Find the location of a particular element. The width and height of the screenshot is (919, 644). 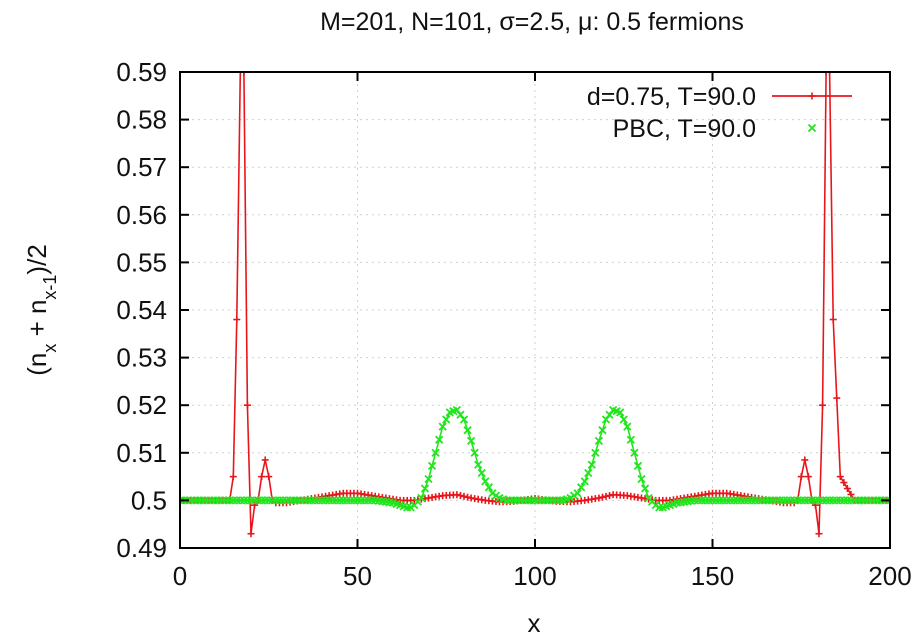

y-axis-label-middle: + n is located at coordinates (37, 322).